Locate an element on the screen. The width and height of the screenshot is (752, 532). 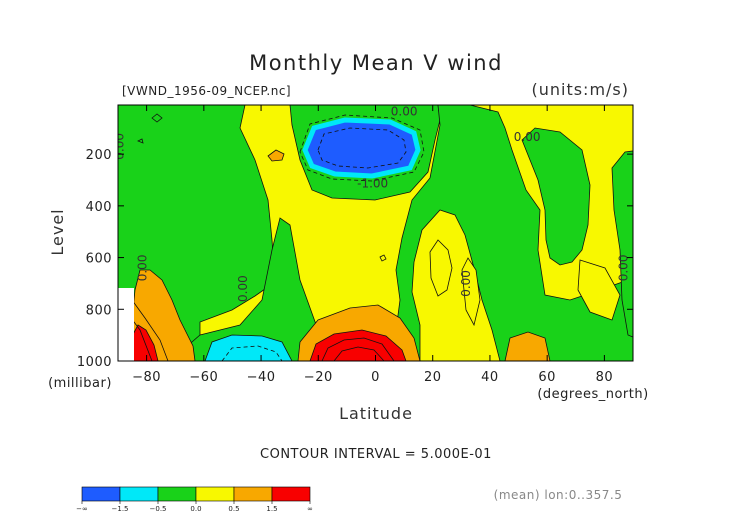
yellow-pocket-right is located at coordinates (471, 292).